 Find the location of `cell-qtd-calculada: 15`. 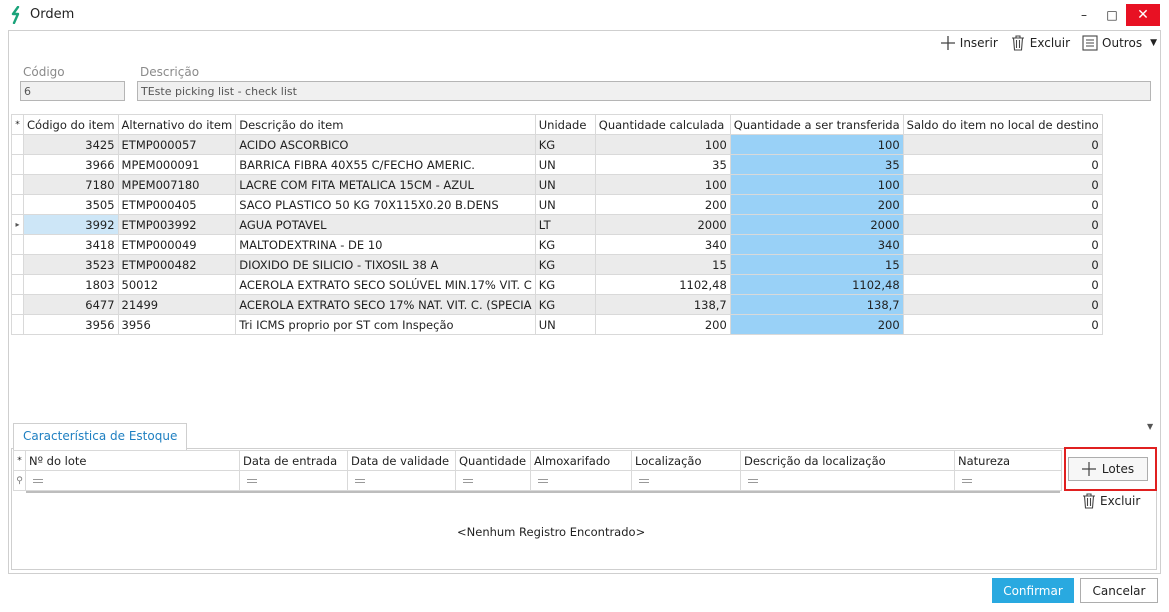

cell-qtd-calculada: 15 is located at coordinates (662, 264).